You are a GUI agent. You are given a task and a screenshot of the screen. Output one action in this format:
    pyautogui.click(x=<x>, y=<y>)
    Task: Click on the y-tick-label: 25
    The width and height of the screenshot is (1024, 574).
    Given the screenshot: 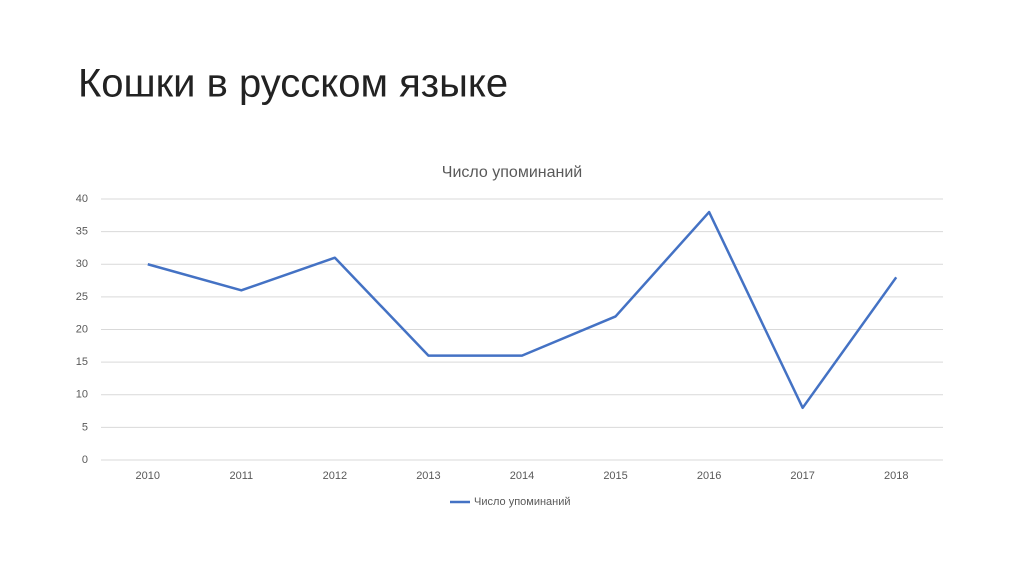 What is the action you would take?
    pyautogui.click(x=82, y=297)
    